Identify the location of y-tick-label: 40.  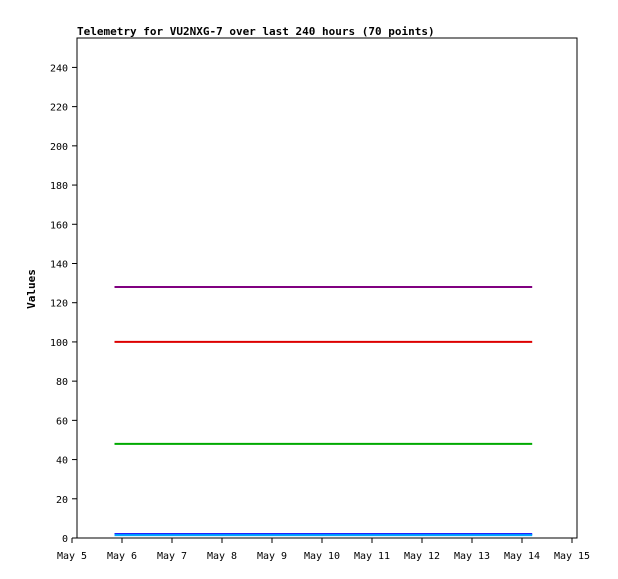
(62, 461).